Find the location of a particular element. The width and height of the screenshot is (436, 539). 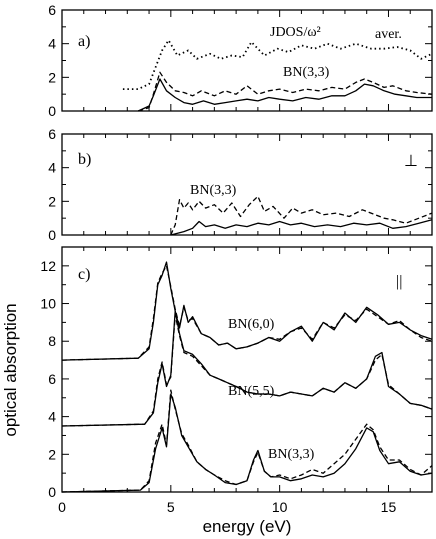

panel-c-bn33-annotation: BN(3,3) is located at coordinates (291, 454).